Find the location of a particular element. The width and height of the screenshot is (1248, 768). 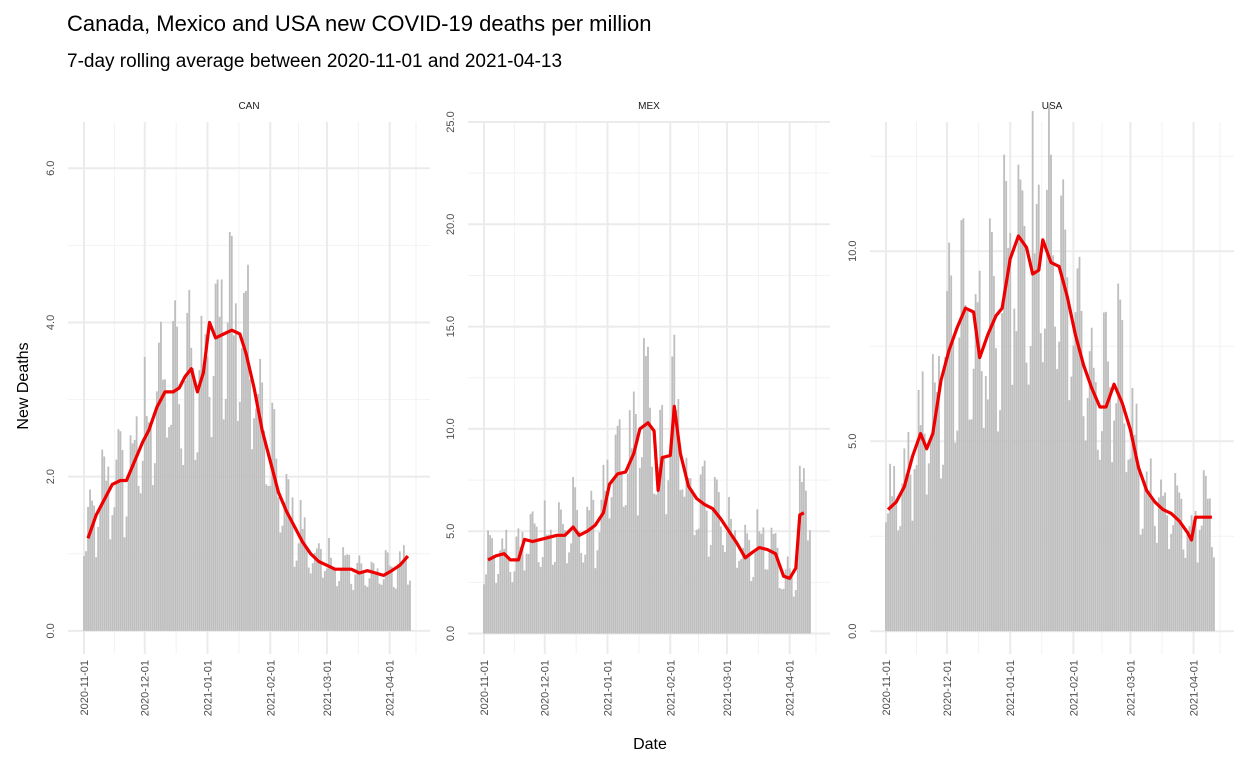

y-axis-title: New Deaths is located at coordinates (23, 385).